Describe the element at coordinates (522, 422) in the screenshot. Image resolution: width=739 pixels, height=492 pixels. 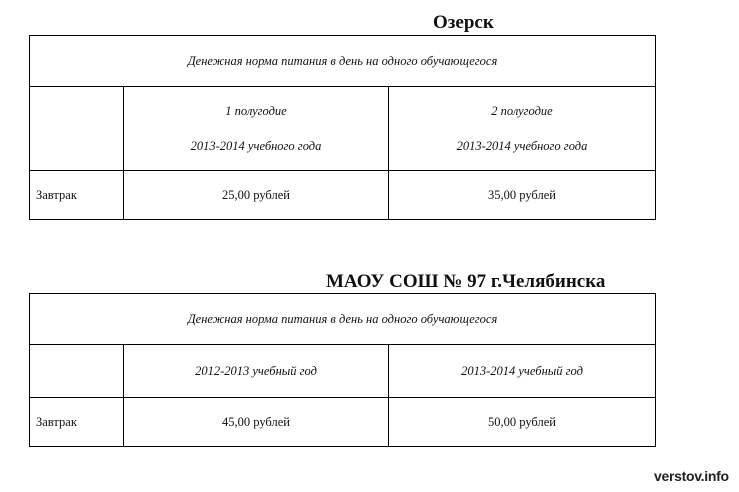
I see `cell-value: 50,00 рублей` at that location.